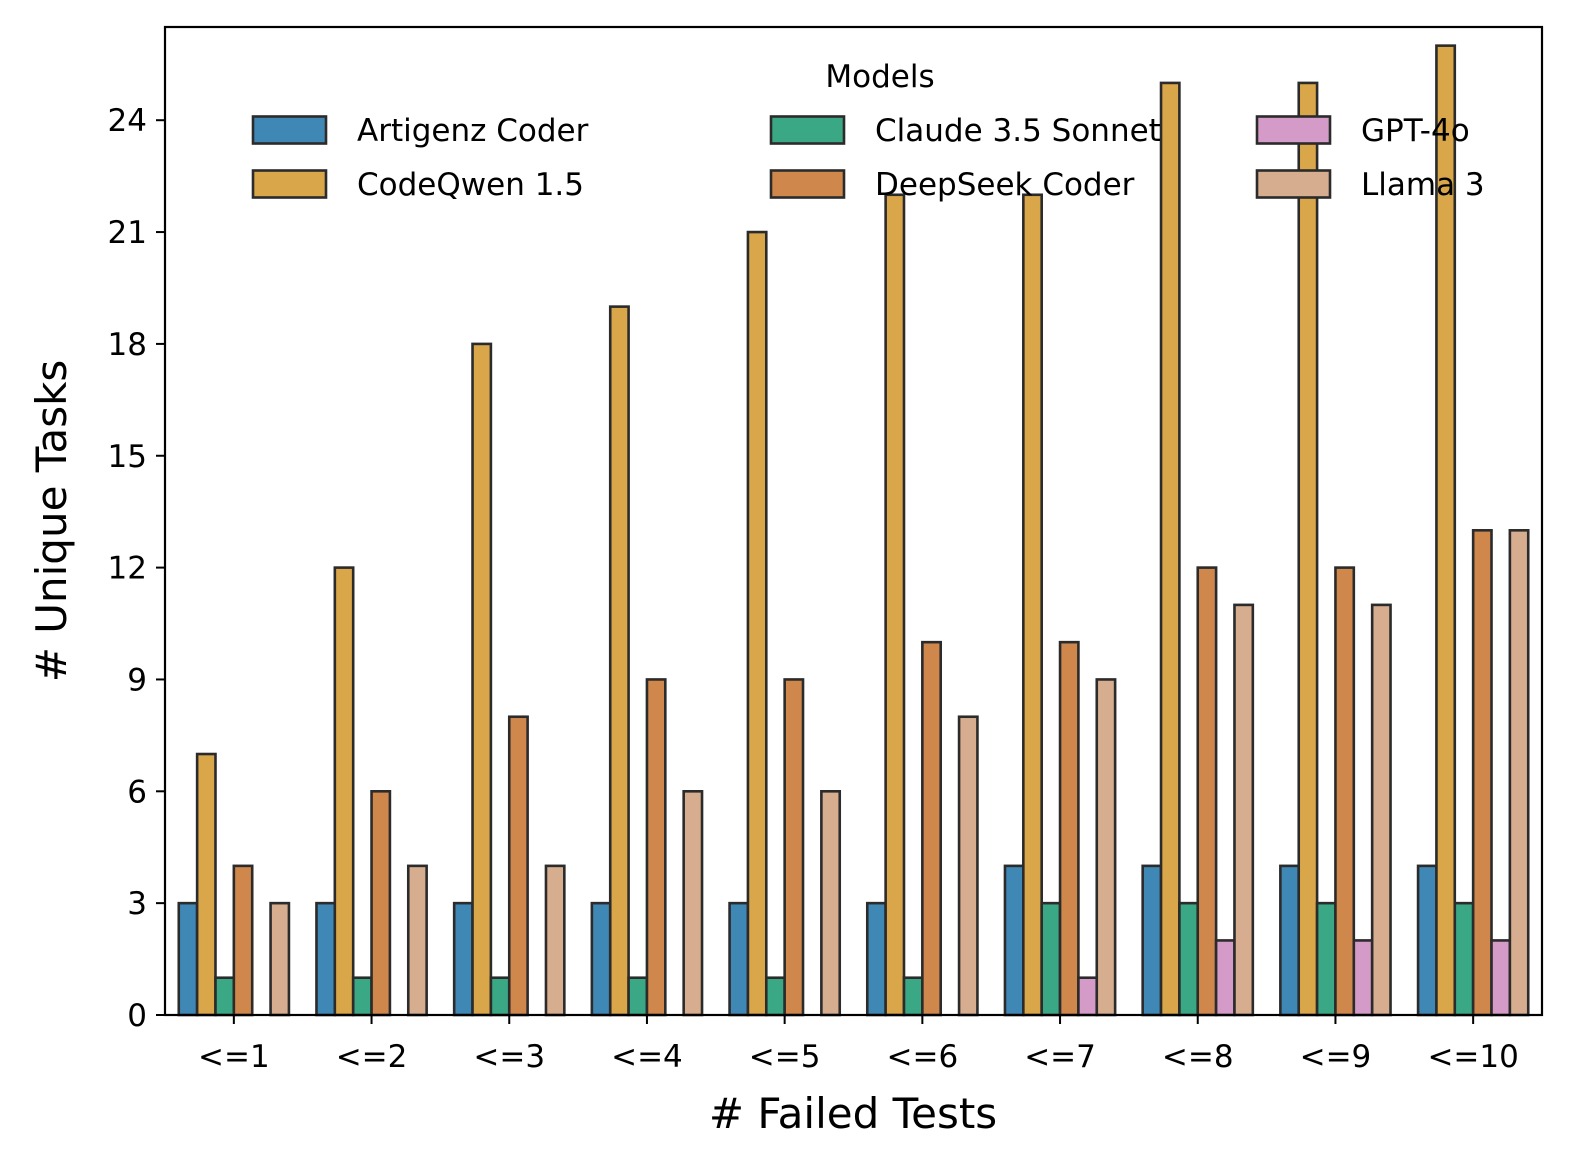 The image size is (1576, 1174). I want to click on x-axis: <=1 <=2 <=3 <=4 <=5 <=6 <=7 <=8 <=9 <=10, so click(858, 1045).